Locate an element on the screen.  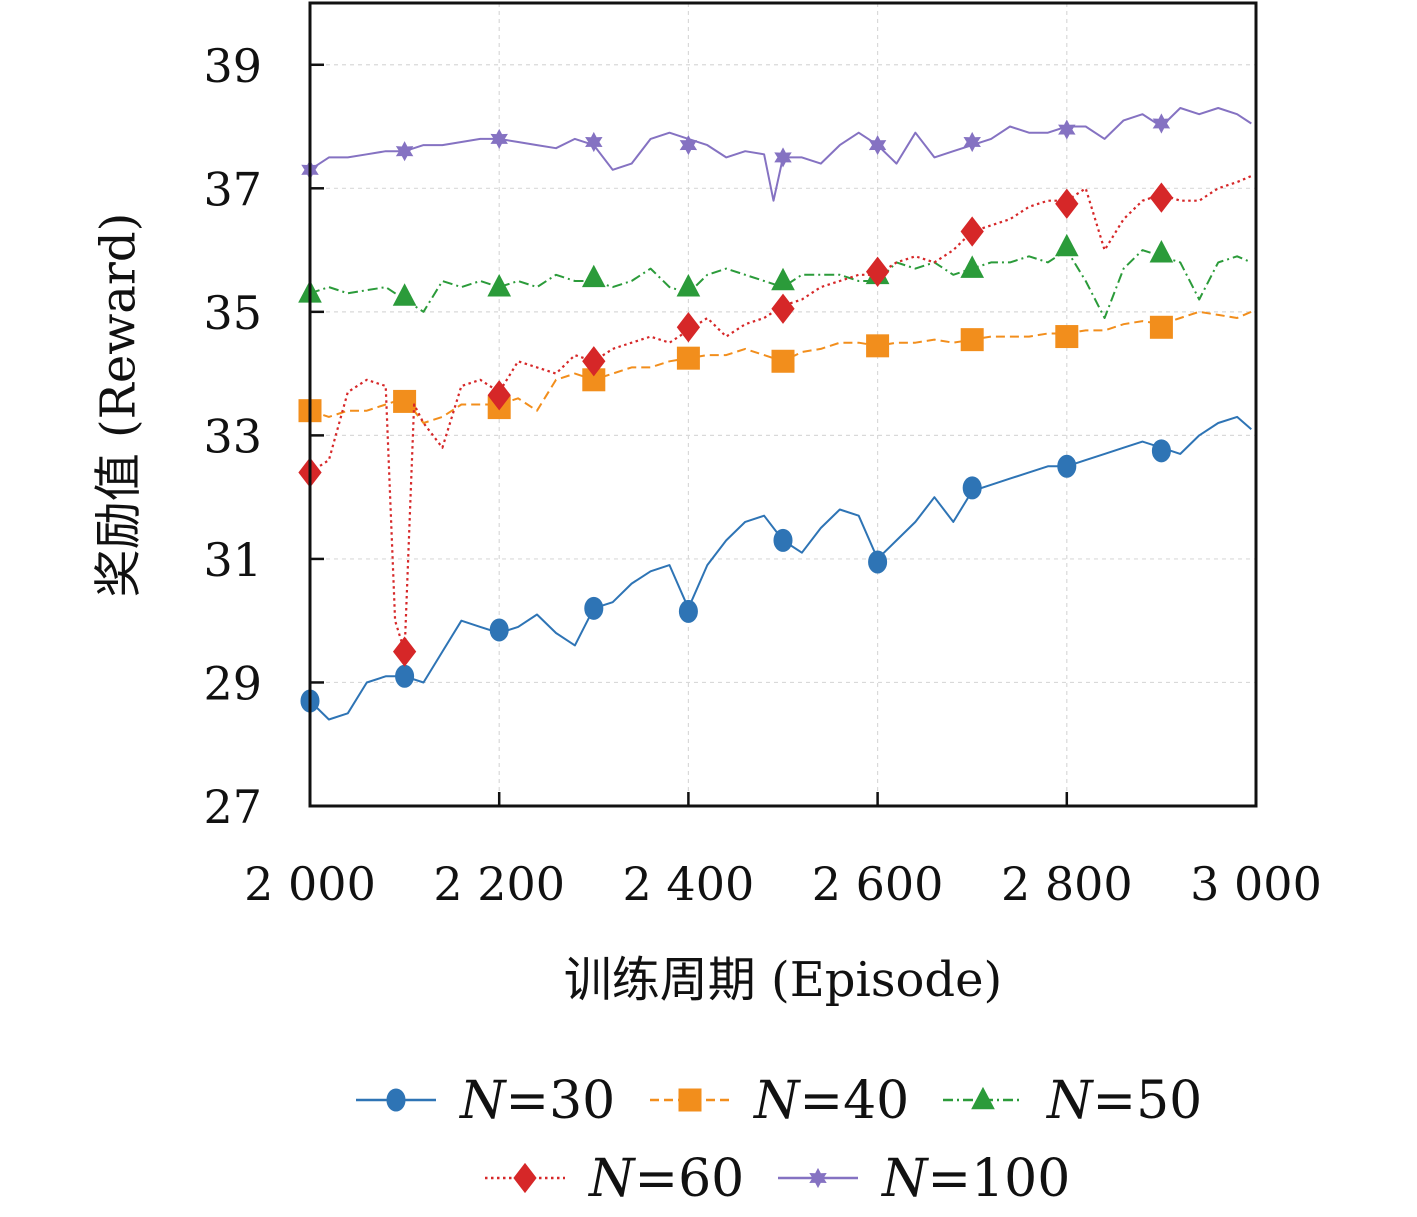
y-tick-label: 29 is located at coordinates (232, 683).